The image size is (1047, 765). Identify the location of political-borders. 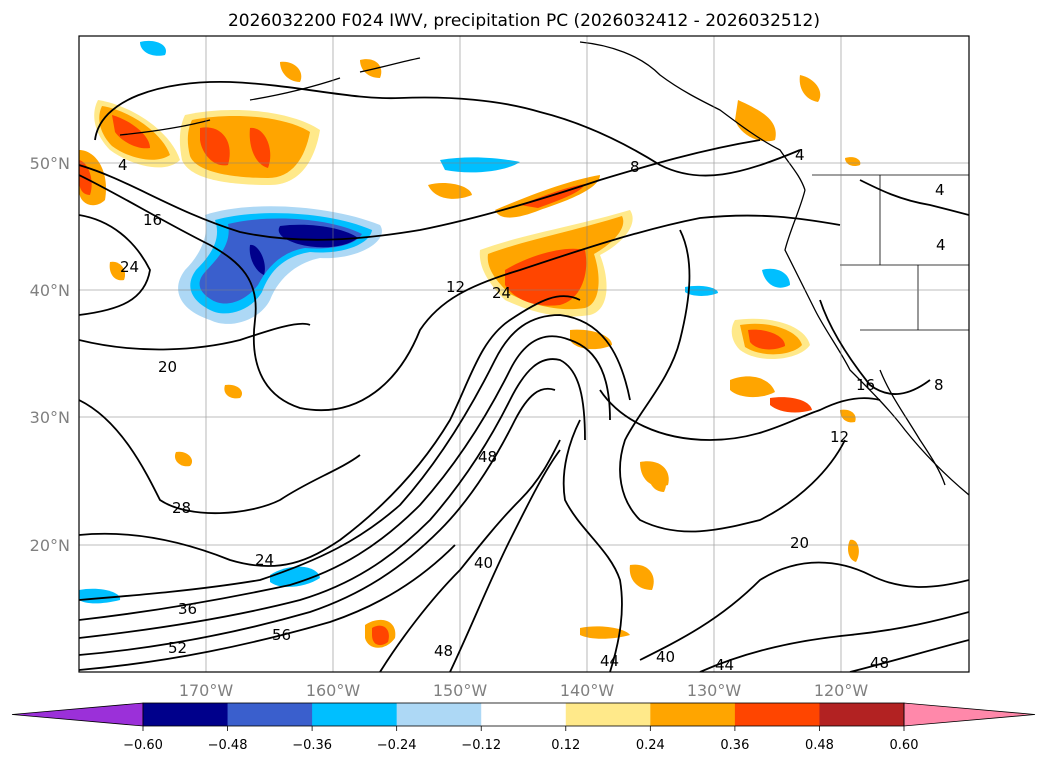
(890, 252).